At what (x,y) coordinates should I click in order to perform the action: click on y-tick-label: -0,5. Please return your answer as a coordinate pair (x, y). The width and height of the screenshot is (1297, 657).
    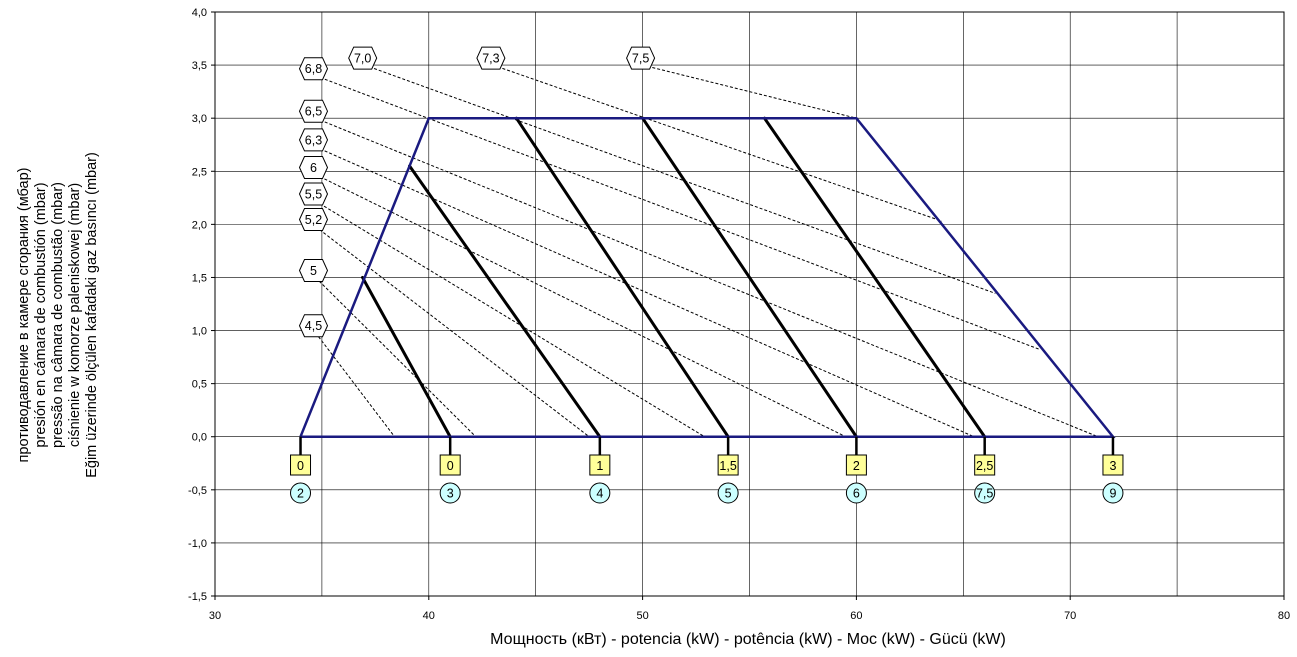
    Looking at the image, I should click on (197, 491).